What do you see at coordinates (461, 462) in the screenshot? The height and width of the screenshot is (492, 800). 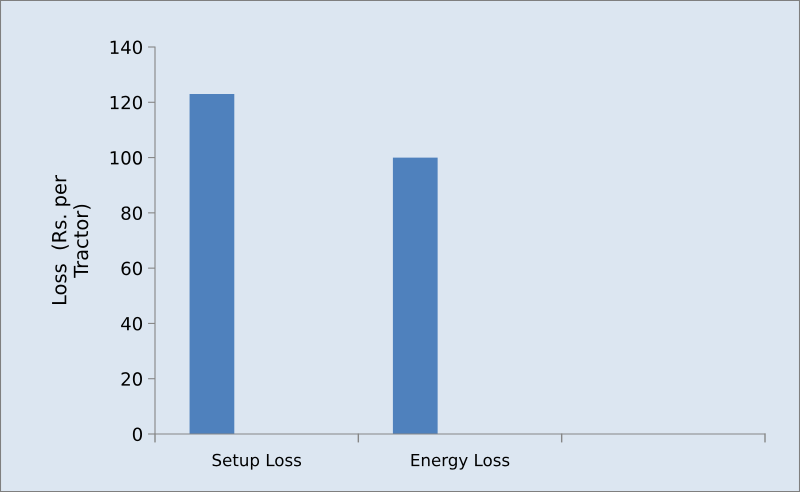 I see `x-tick-label: Energy Loss` at bounding box center [461, 462].